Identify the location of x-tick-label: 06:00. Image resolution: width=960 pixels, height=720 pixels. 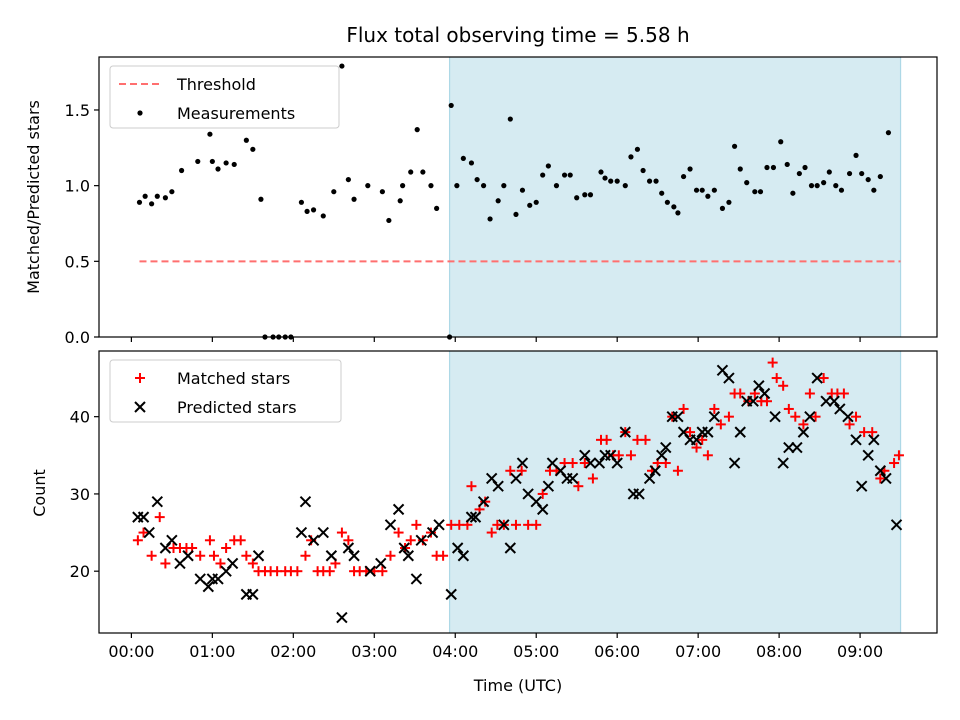
(617, 651).